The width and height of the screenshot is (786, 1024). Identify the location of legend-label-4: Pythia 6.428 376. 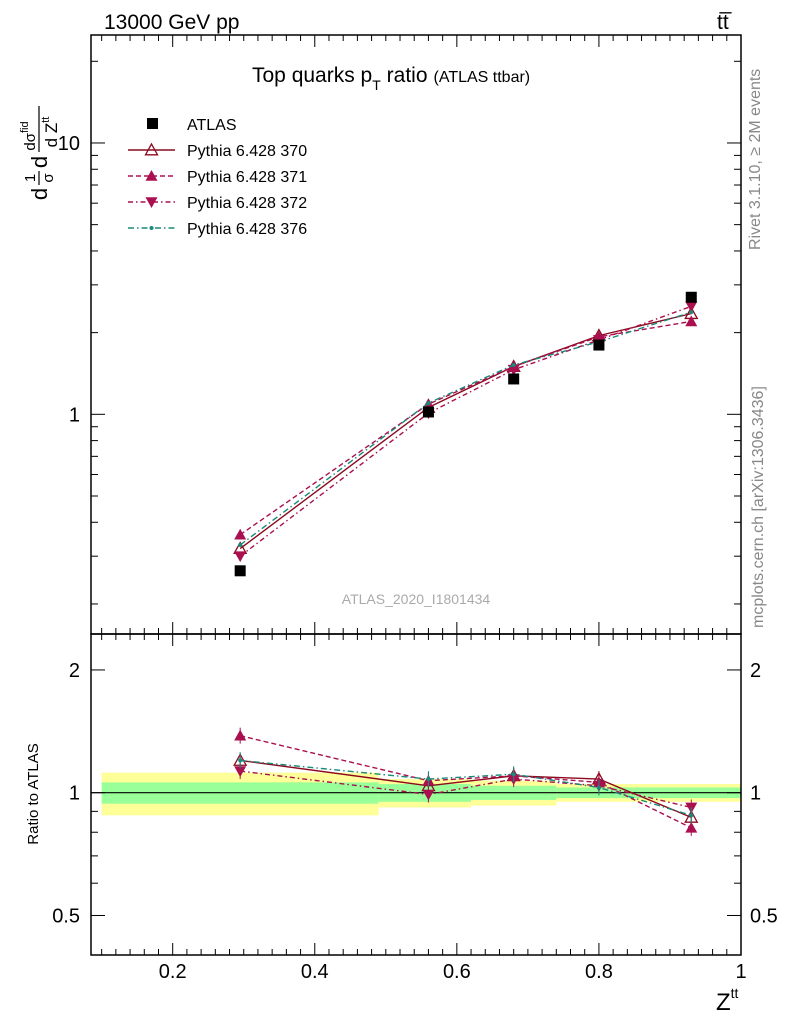
(247, 229).